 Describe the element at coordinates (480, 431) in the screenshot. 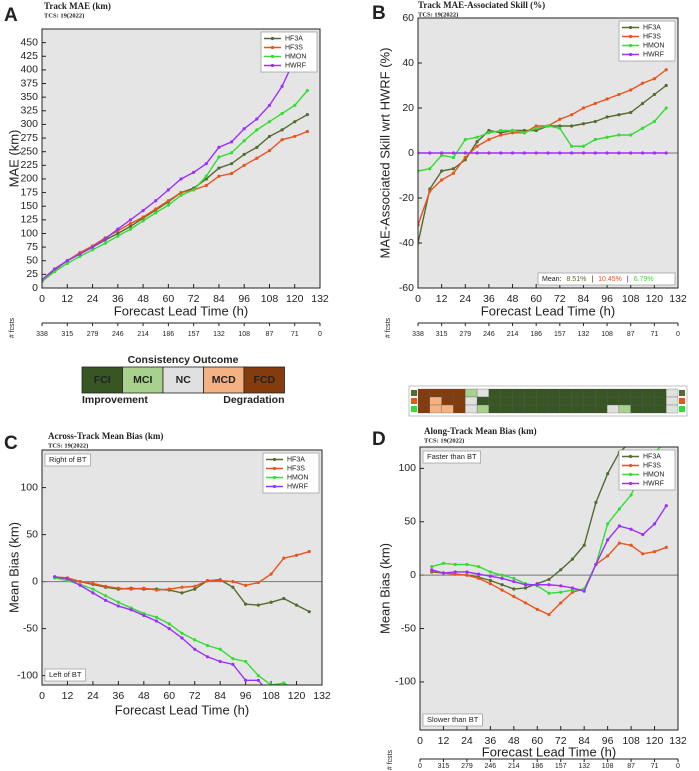

I see `chart-title: Along-Track Mean Bias (km)` at that location.